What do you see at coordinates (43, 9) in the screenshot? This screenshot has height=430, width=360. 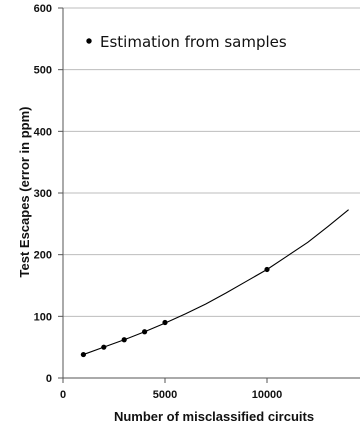 I see `y-tick-label-600: 600` at bounding box center [43, 9].